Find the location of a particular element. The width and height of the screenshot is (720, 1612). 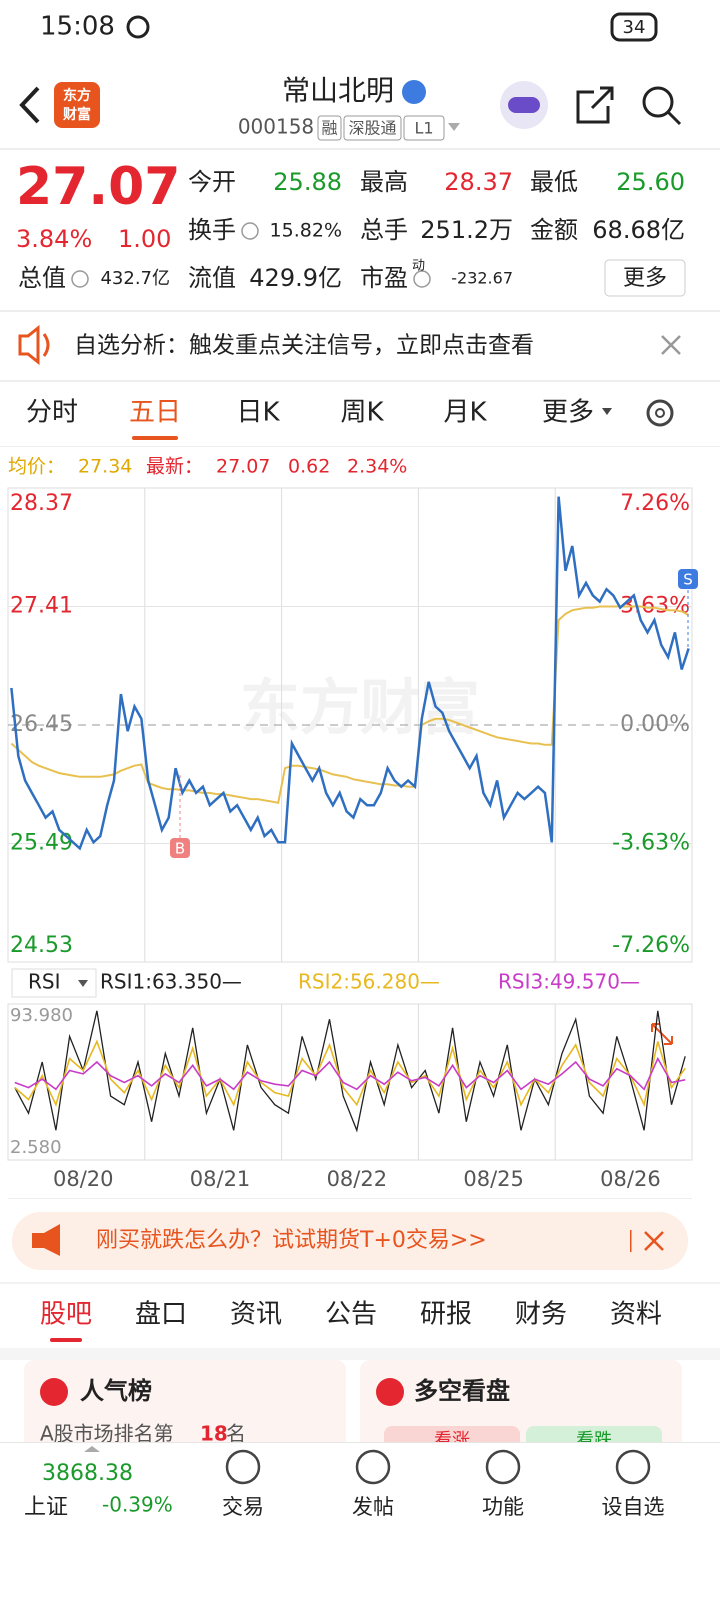

chart-tab: 更多 is located at coordinates (568, 413).